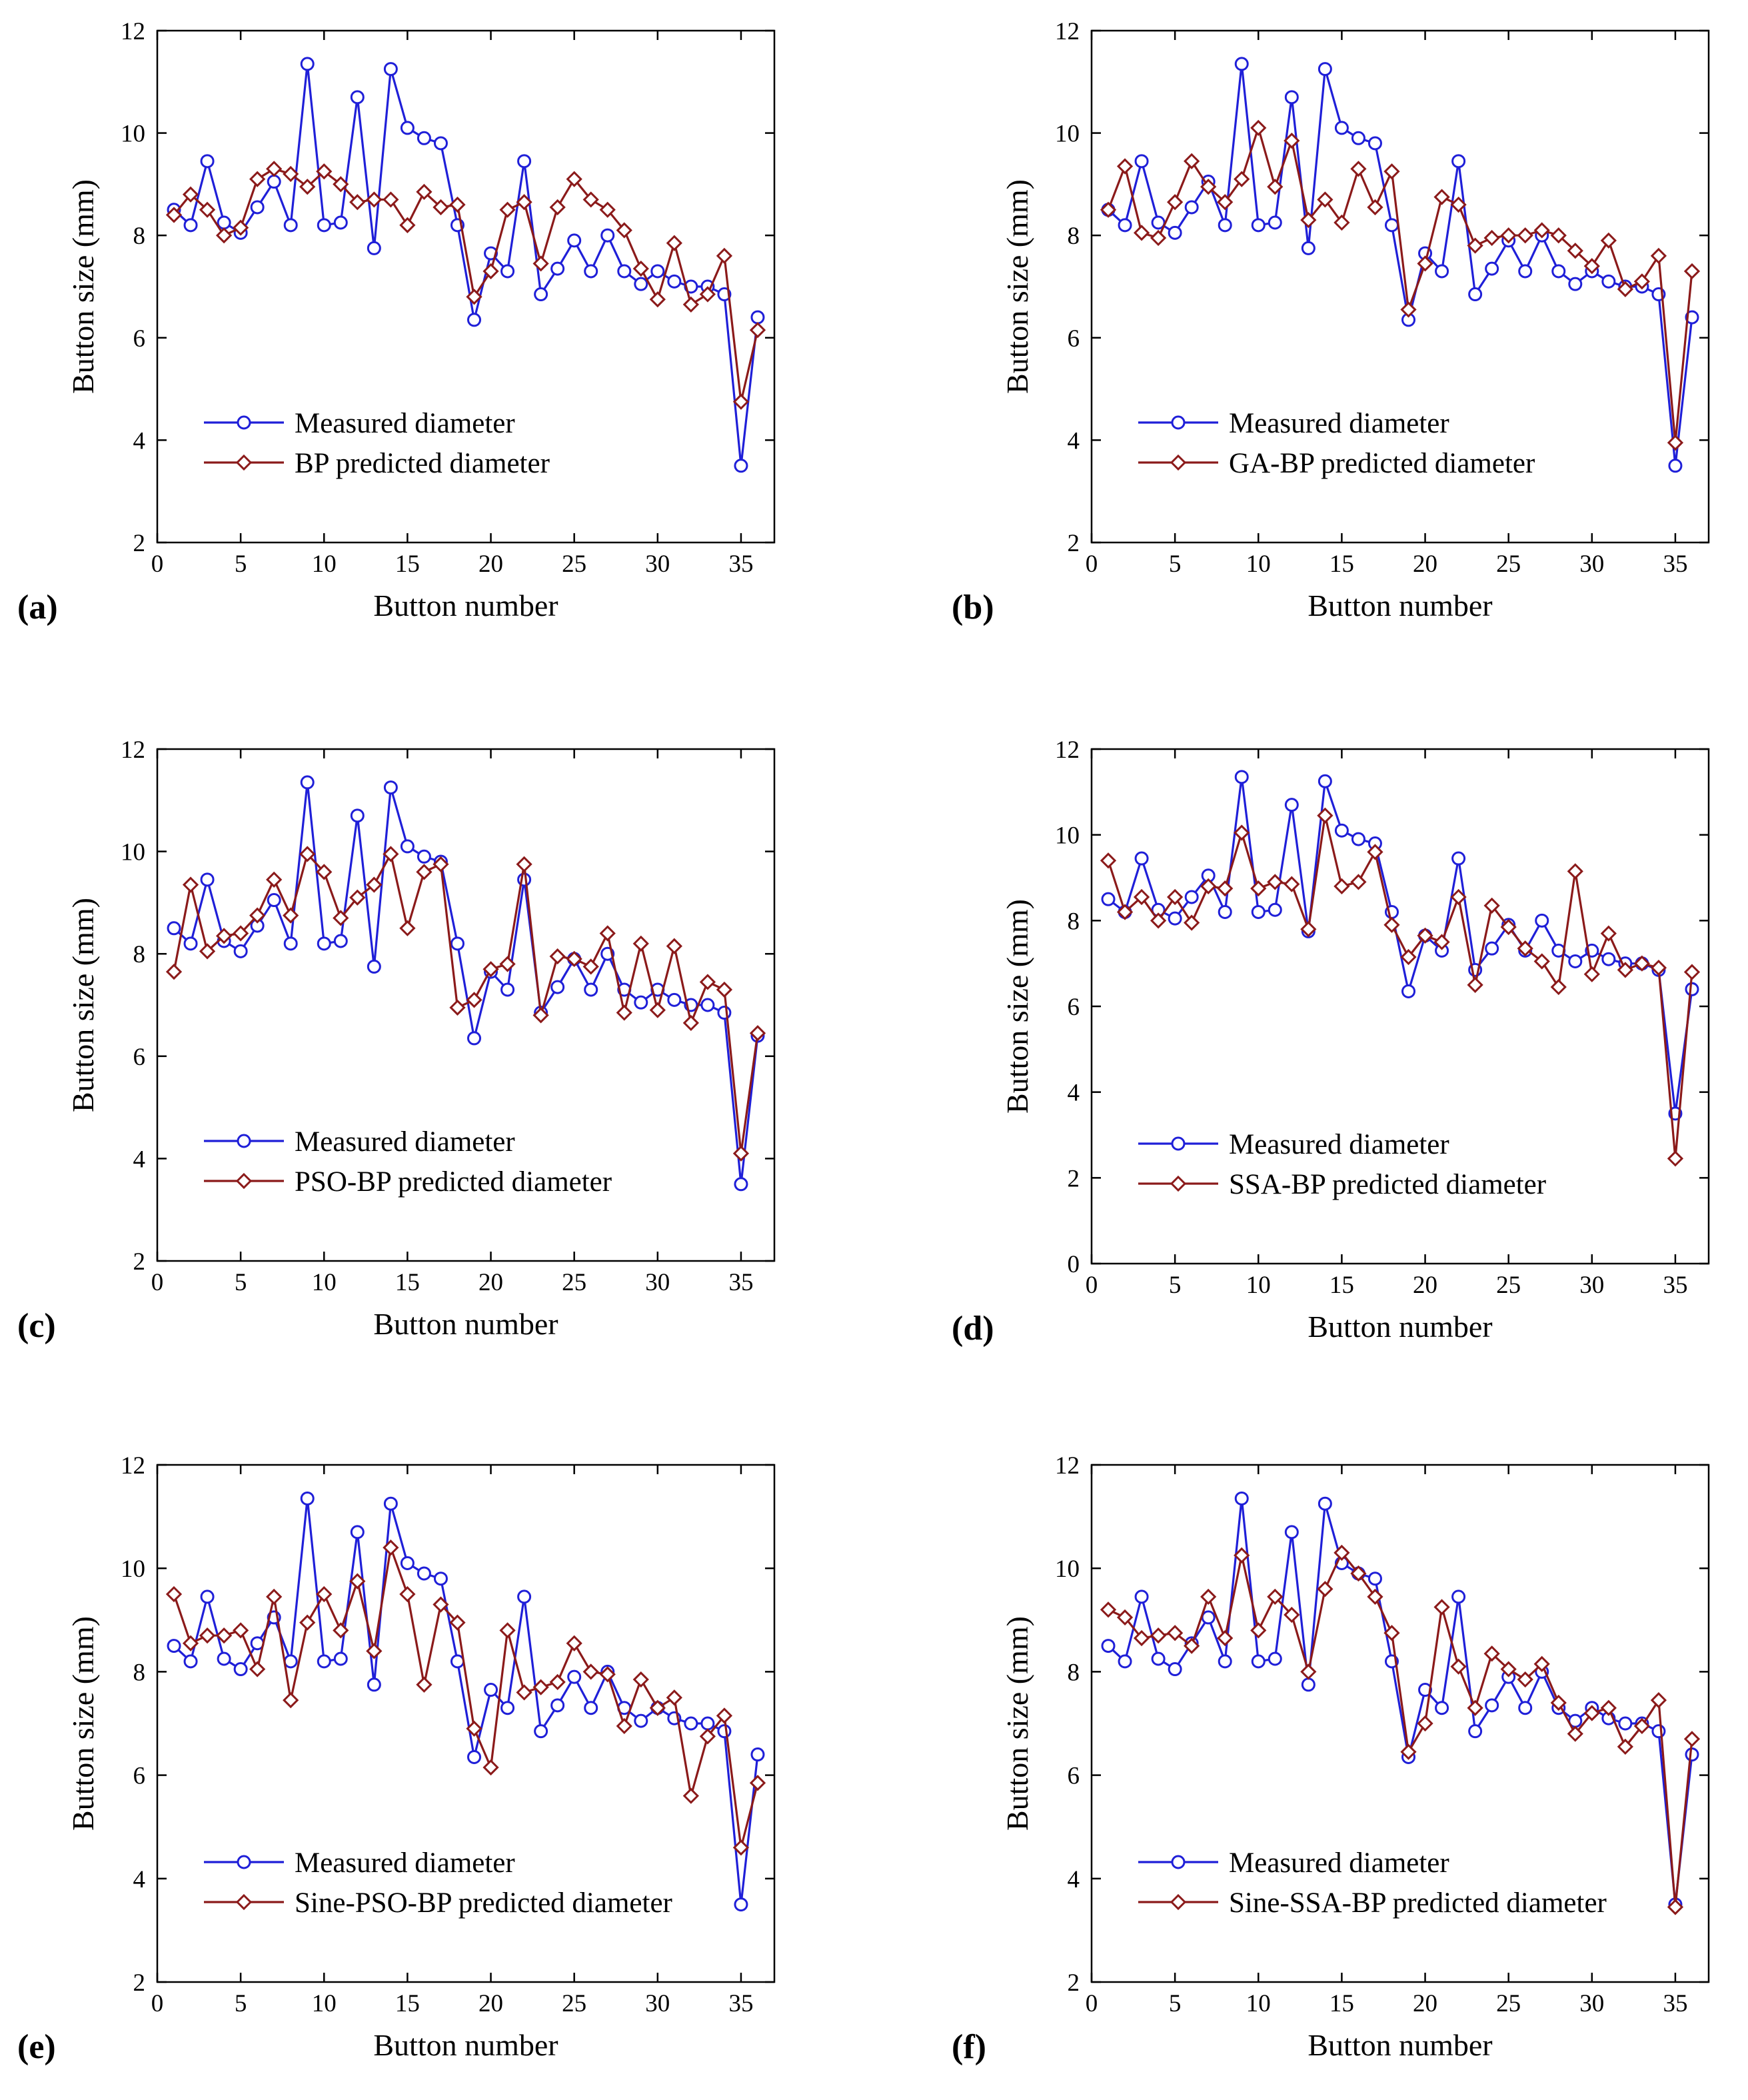 Image resolution: width=1748 pixels, height=2100 pixels. Describe the element at coordinates (1400, 264) in the screenshot. I see `series-line` at that location.